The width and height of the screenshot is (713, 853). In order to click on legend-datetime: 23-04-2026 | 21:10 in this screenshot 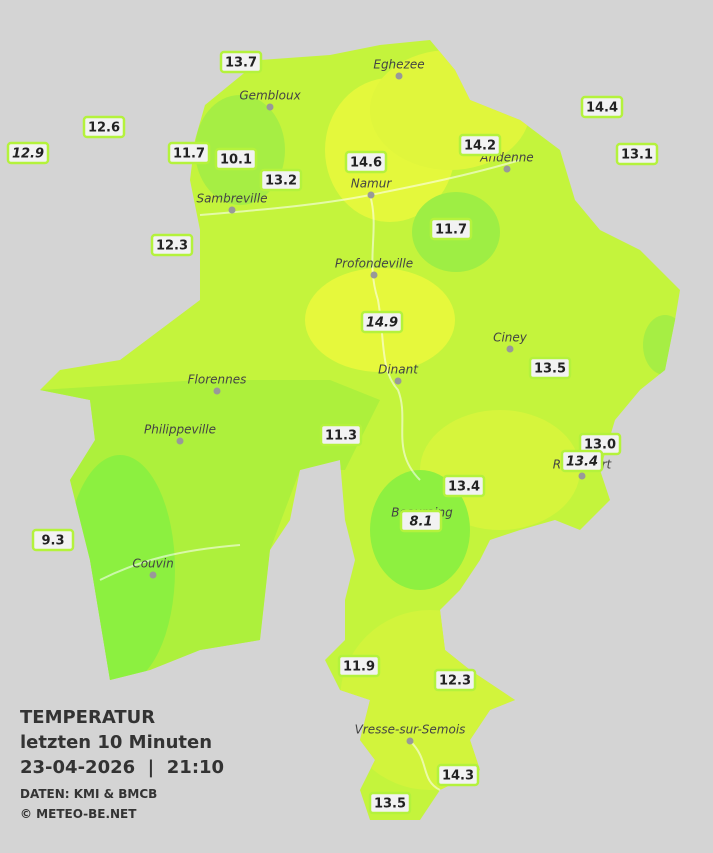, I will do `click(122, 767)`.